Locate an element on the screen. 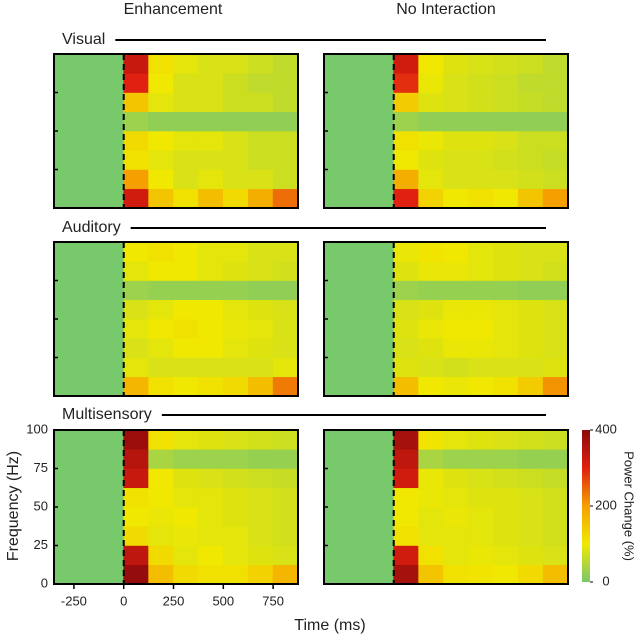 The image size is (640, 640). x-tick-label: 250 is located at coordinates (174, 600).